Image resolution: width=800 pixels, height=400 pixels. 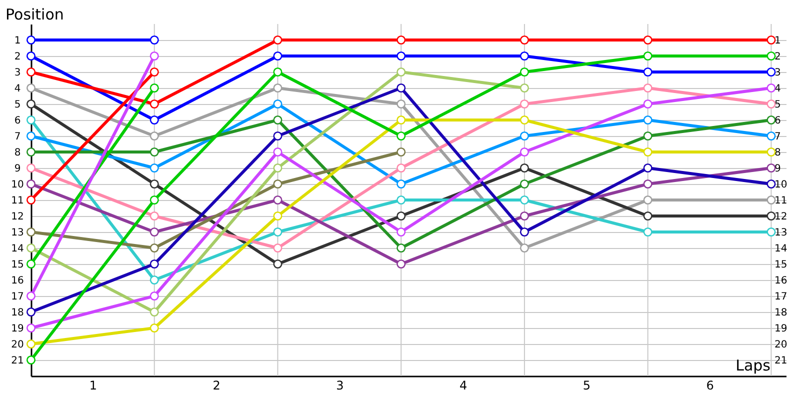 What do you see at coordinates (777, 153) in the screenshot?
I see `y2-tick-label: 8` at bounding box center [777, 153].